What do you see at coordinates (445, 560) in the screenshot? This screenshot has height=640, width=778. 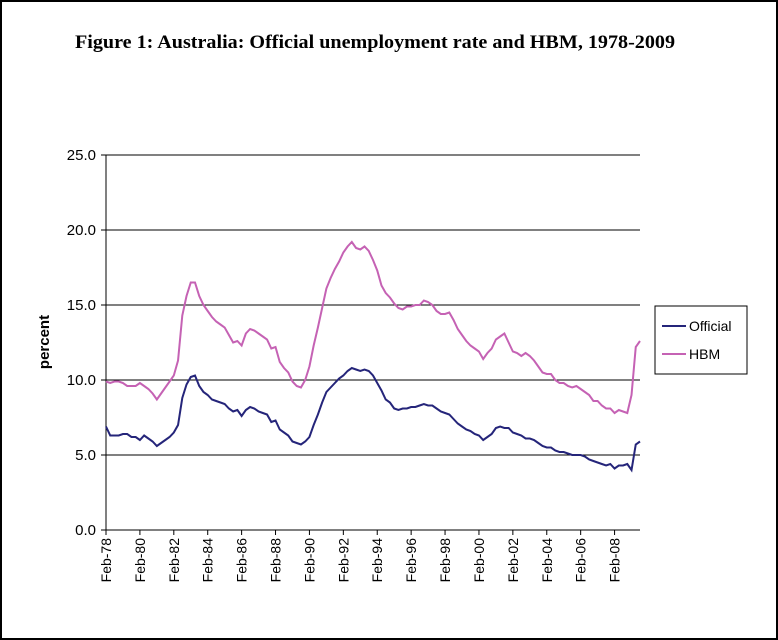 I see `x-tick-label: Feb-98` at bounding box center [445, 560].